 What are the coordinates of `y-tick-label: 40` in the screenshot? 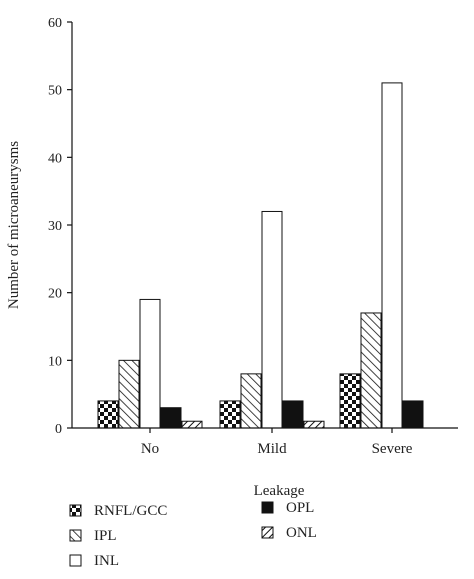 It's located at (55, 158).